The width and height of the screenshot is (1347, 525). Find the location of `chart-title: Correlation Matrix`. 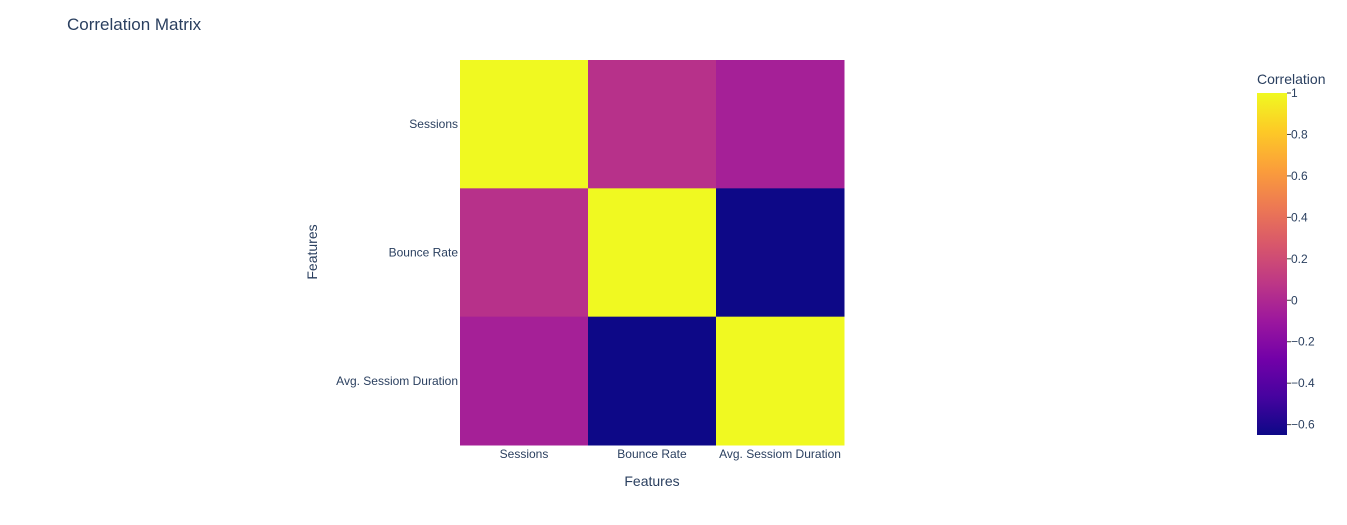

chart-title: Correlation Matrix is located at coordinates (134, 24).